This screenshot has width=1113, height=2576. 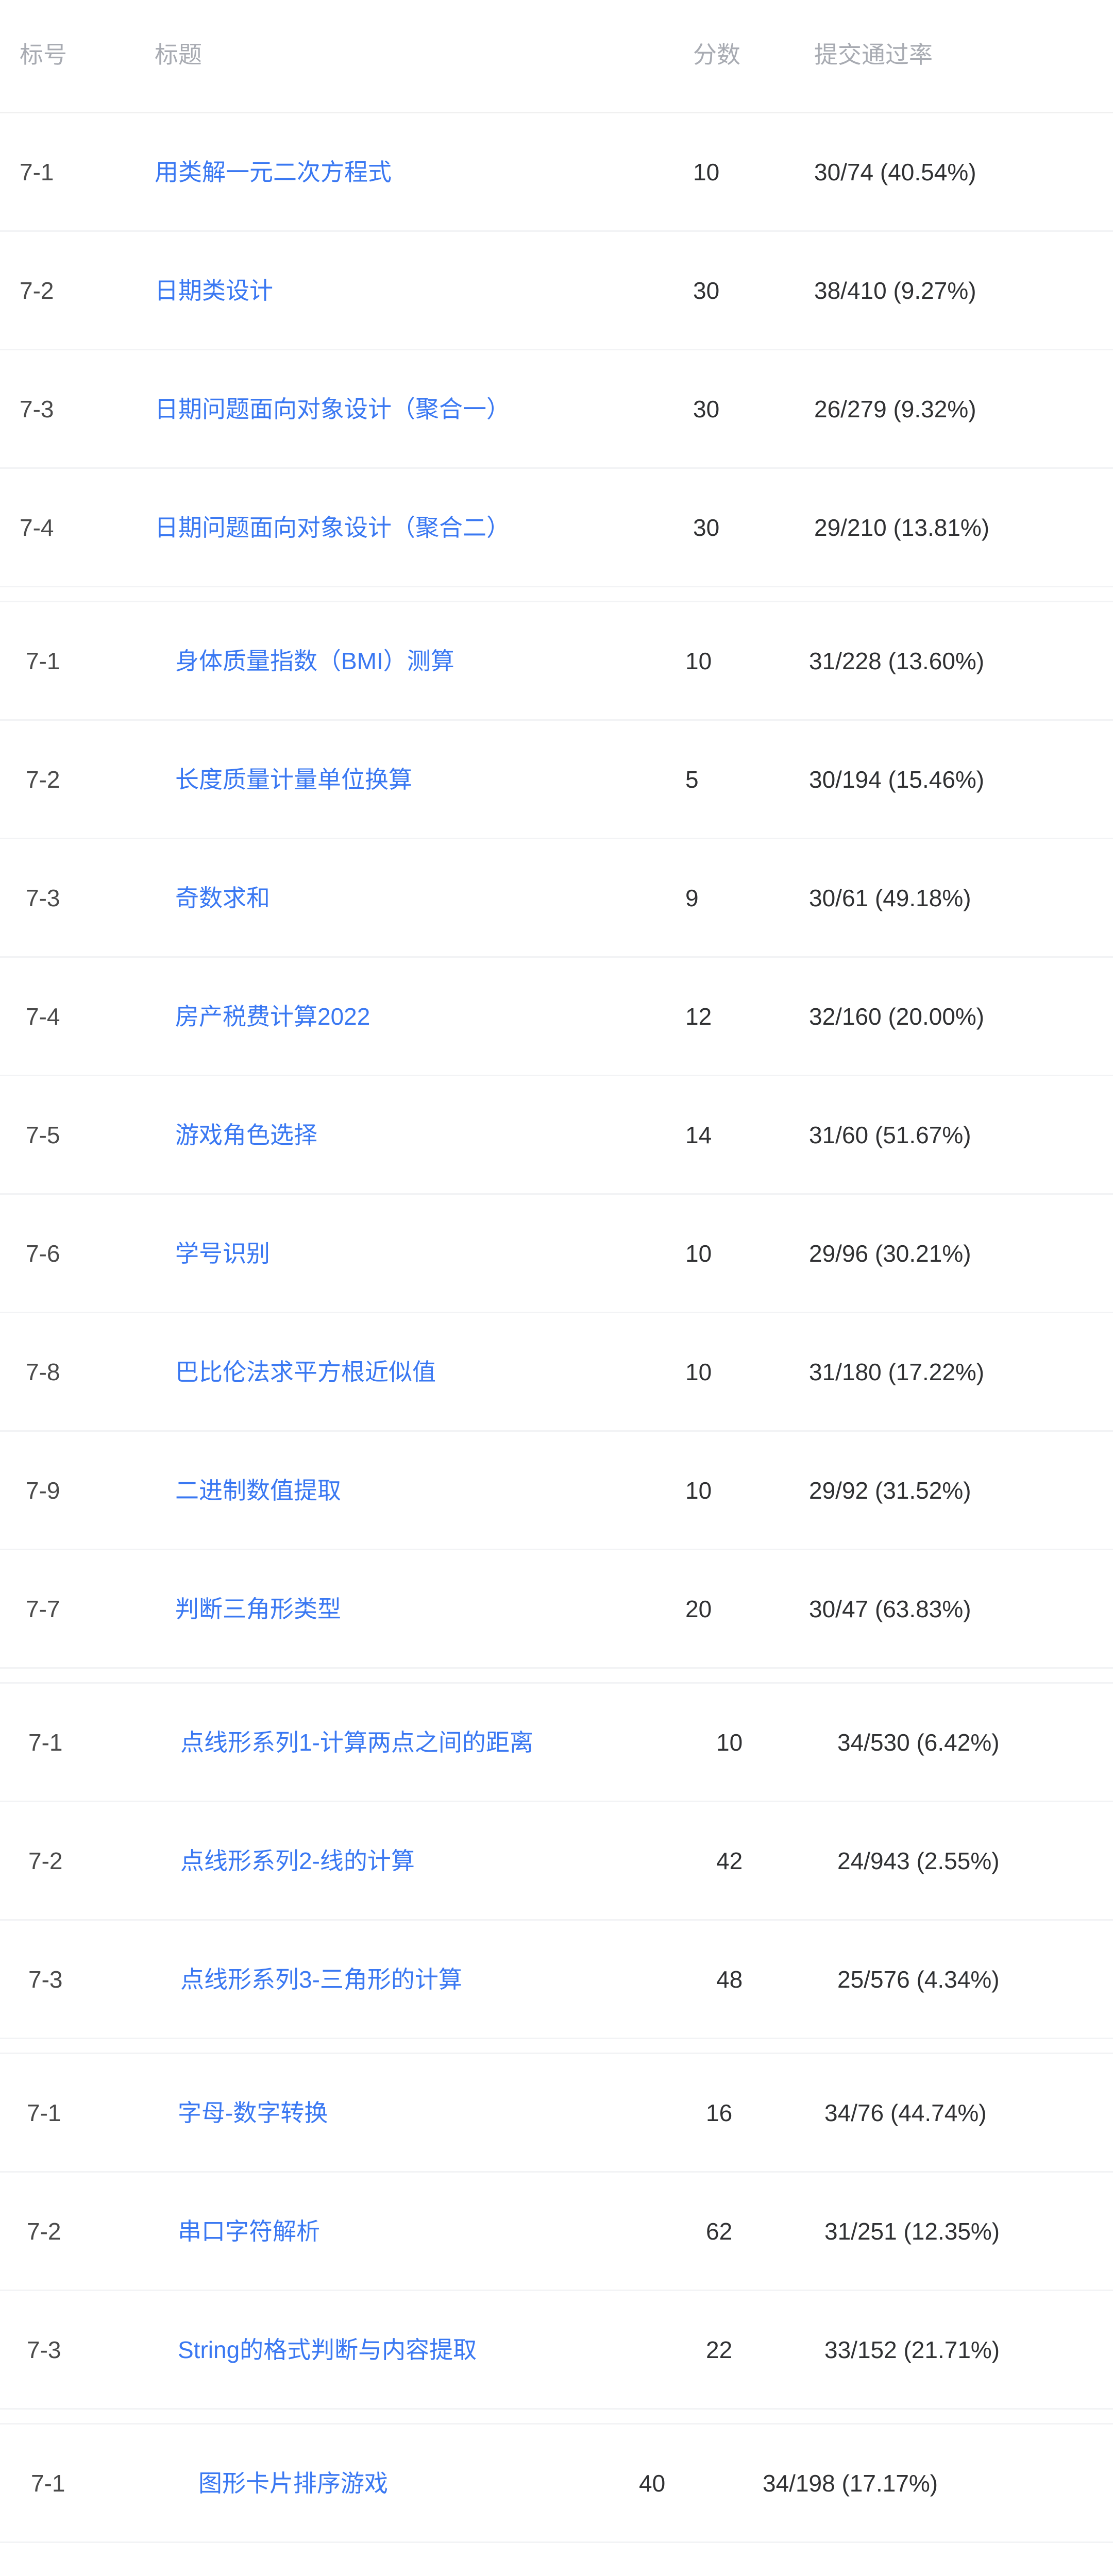 I want to click on table-row: 7-1 身体质量指数（BMI）测算 10 31/228 (13.60%), so click(x=556, y=661).